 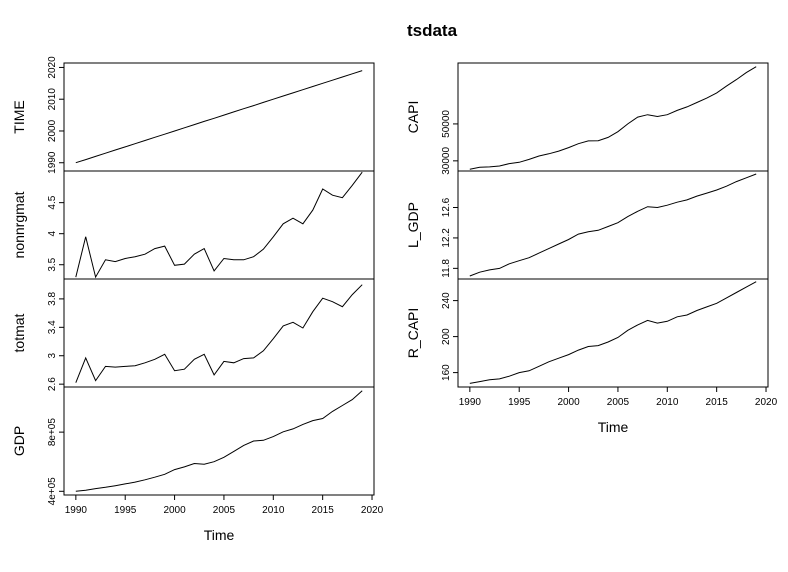 What do you see at coordinates (446, 336) in the screenshot?
I see `y-tick-label: 200` at bounding box center [446, 336].